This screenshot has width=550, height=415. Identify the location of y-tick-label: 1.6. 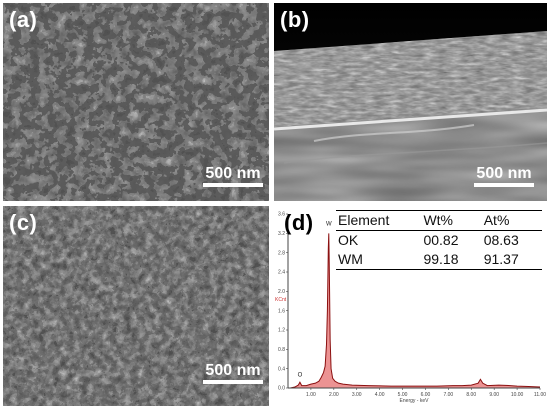
(281, 311).